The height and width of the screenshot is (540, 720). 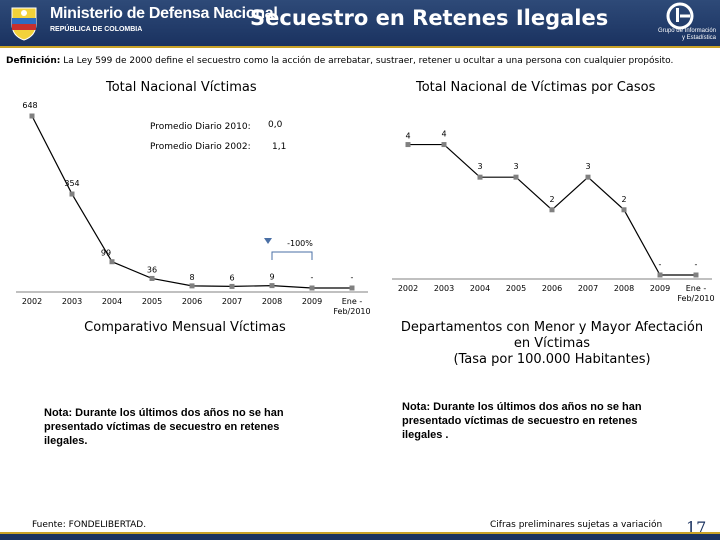 What do you see at coordinates (268, 241) in the screenshot?
I see `down-arrow-icon` at bounding box center [268, 241].